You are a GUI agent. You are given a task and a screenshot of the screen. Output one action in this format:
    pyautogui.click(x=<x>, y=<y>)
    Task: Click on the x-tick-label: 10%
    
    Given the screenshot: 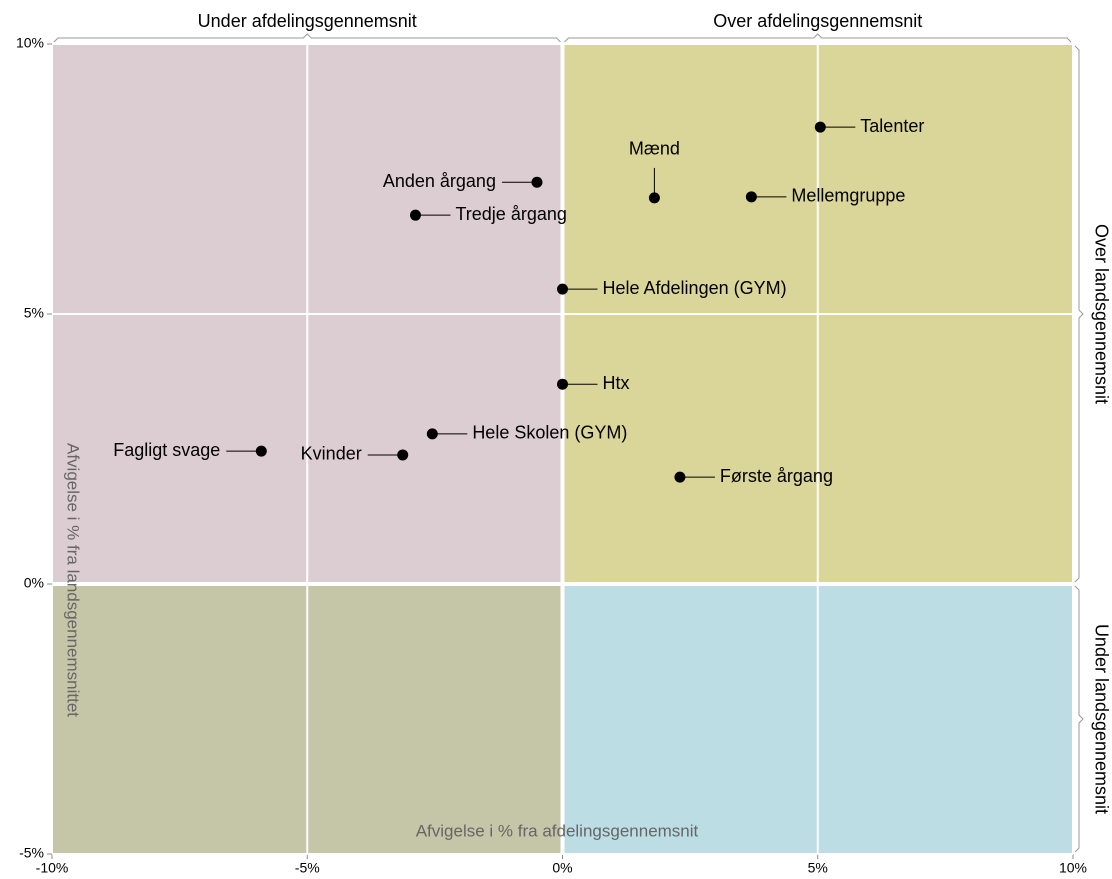 What is the action you would take?
    pyautogui.click(x=1073, y=868)
    